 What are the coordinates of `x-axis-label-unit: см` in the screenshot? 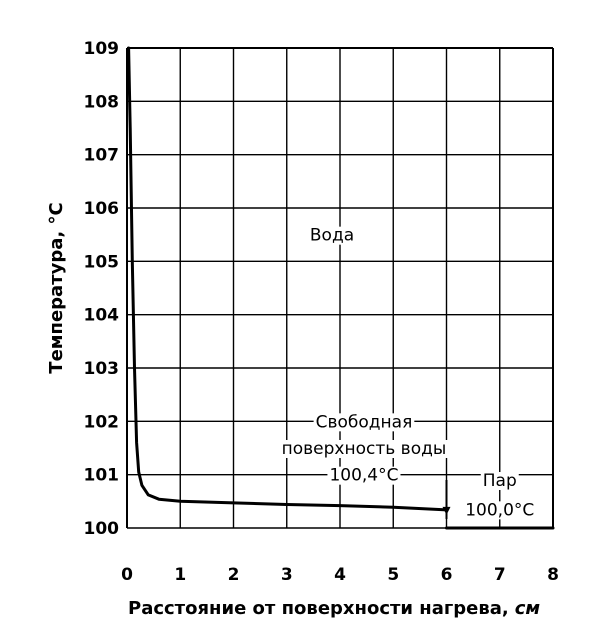 It's located at (528, 608).